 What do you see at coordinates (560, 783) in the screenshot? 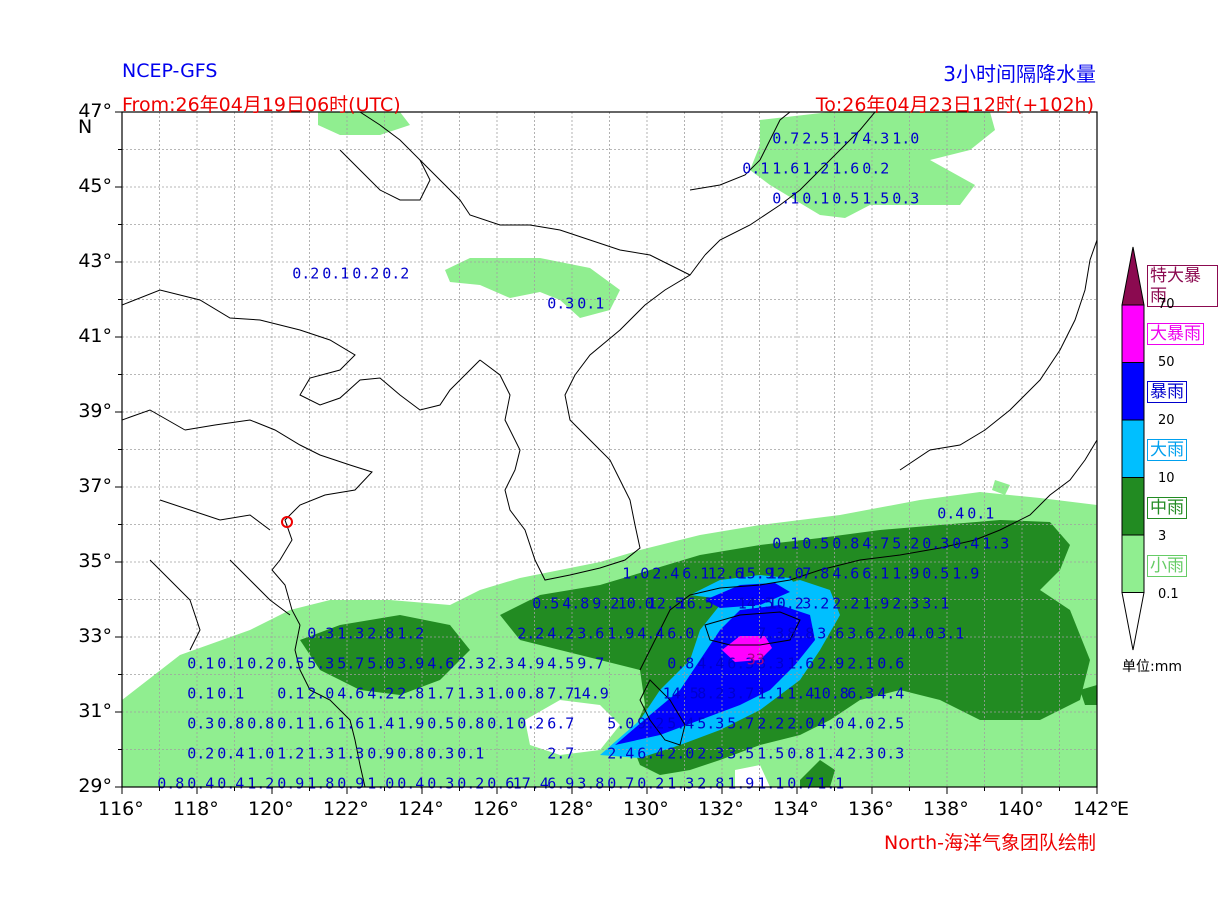
I see `precip-value: 6.9` at bounding box center [560, 783].